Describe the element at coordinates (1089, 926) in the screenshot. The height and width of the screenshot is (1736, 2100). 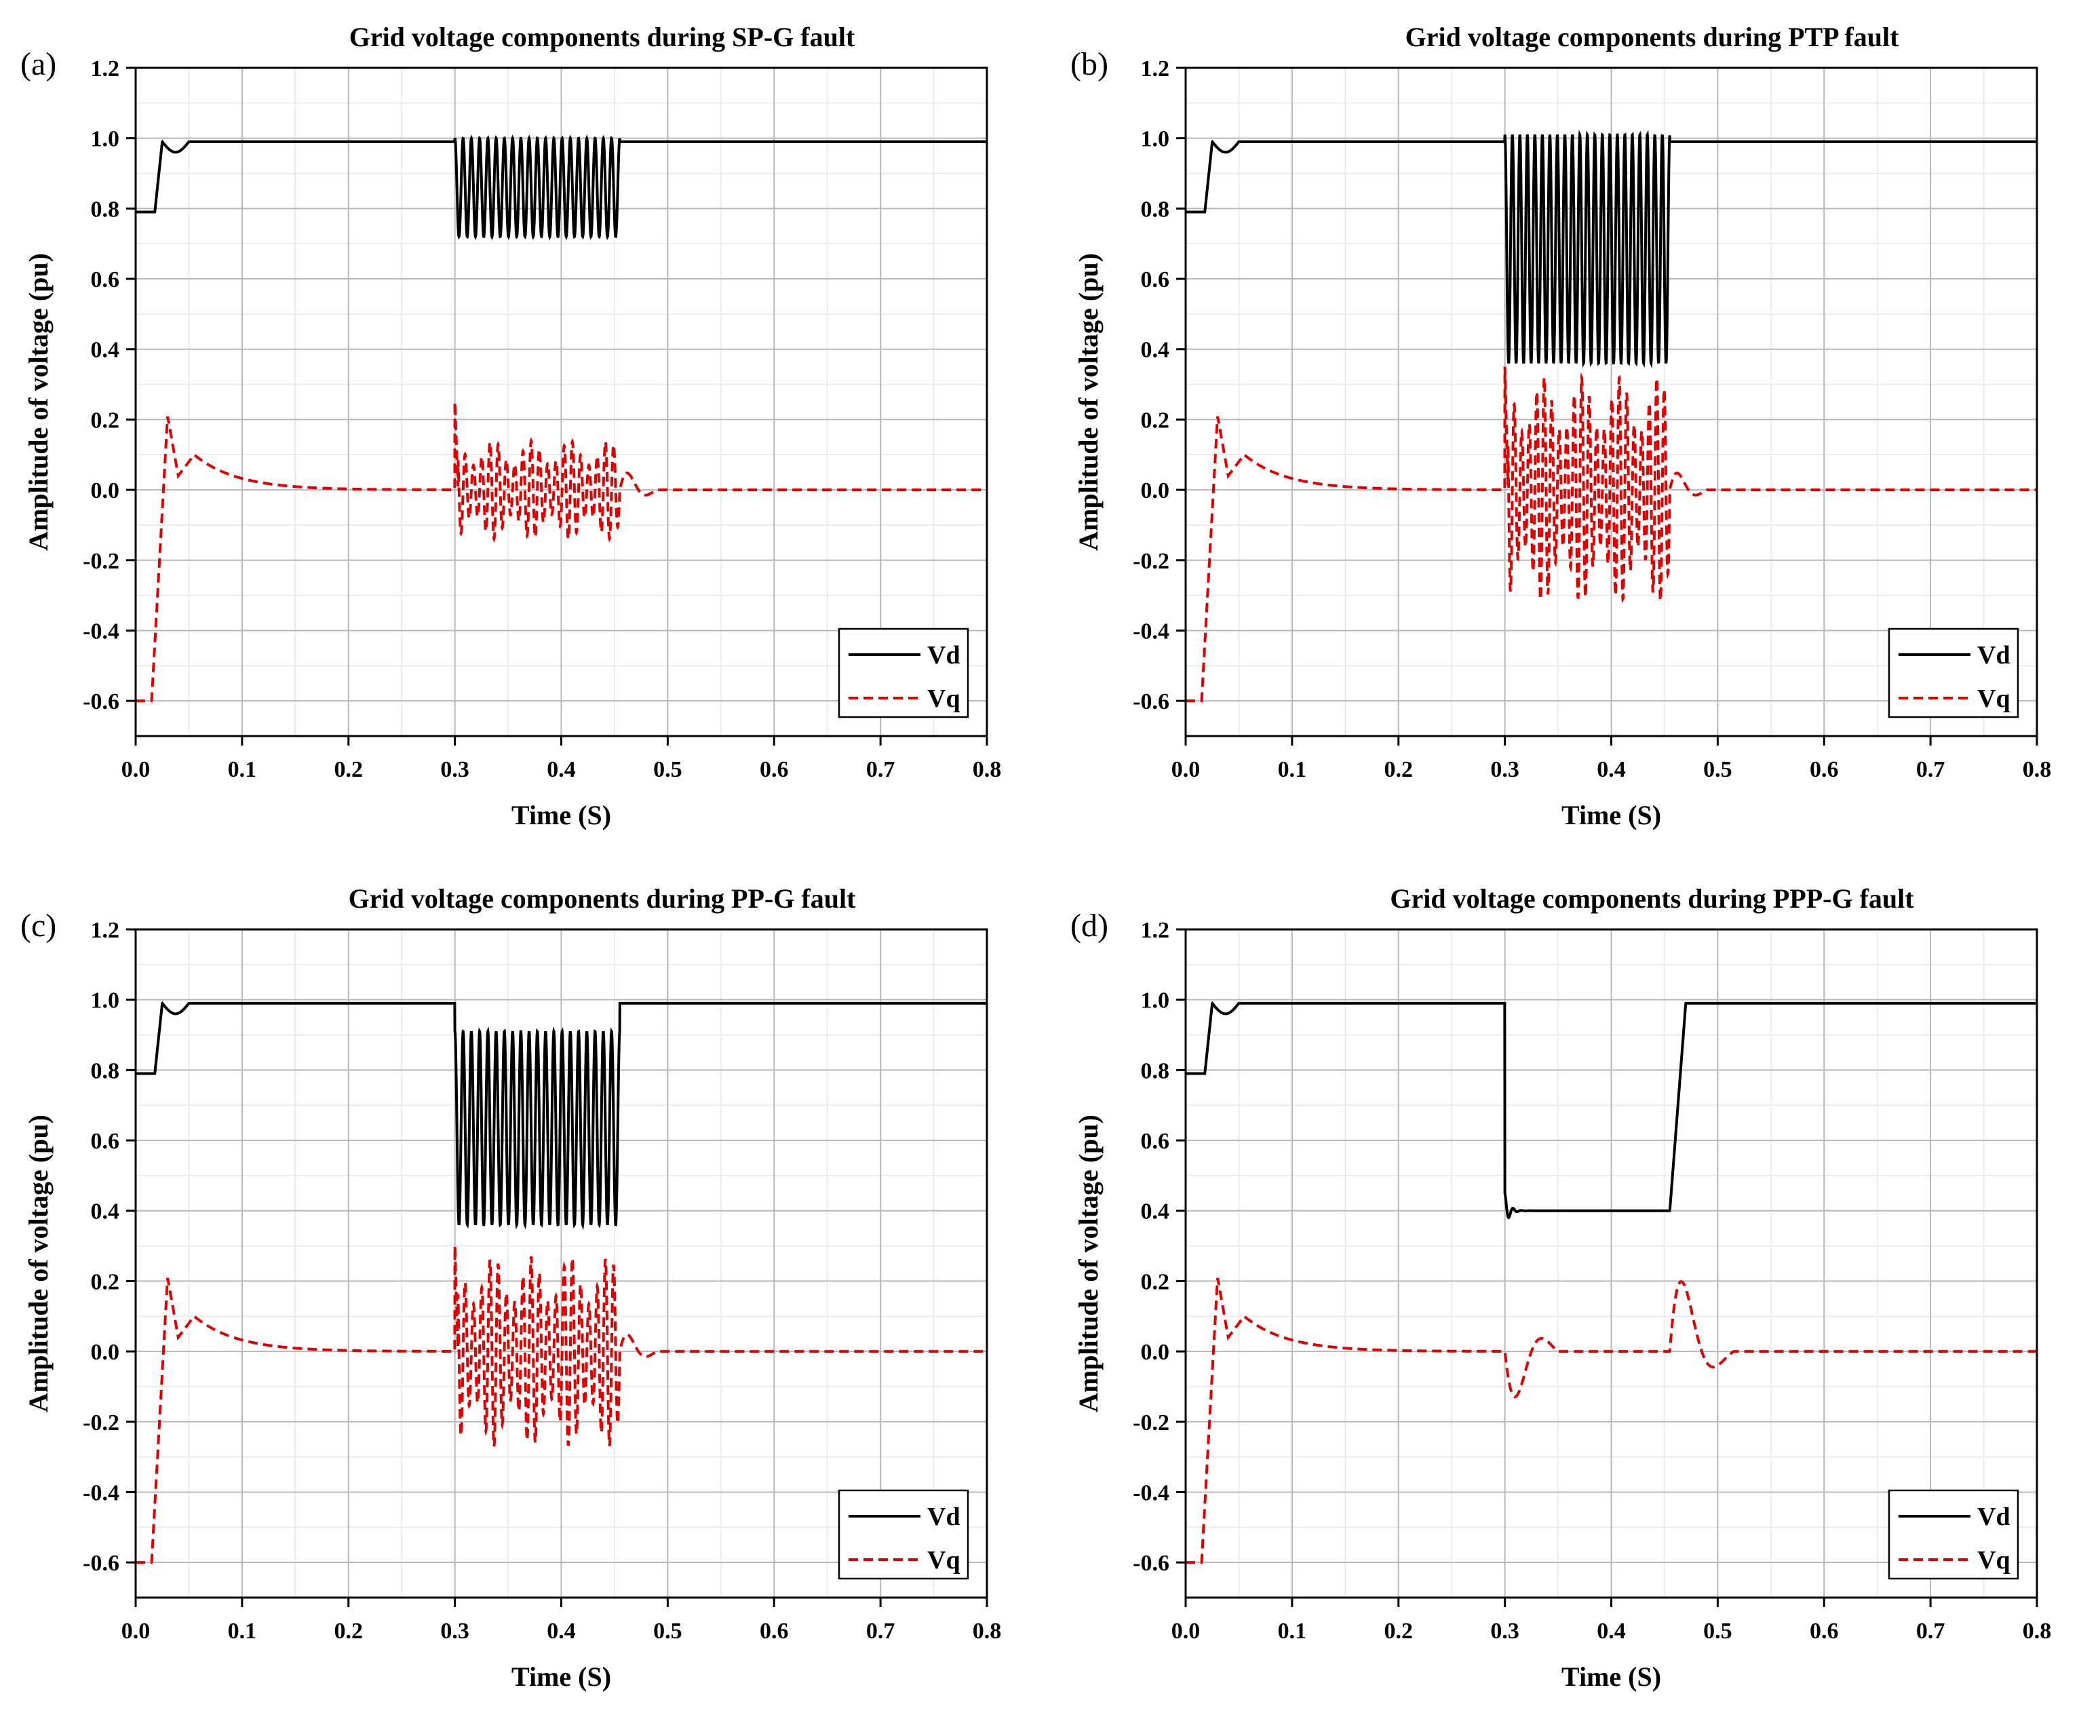
I see `panel-label: (d)` at that location.